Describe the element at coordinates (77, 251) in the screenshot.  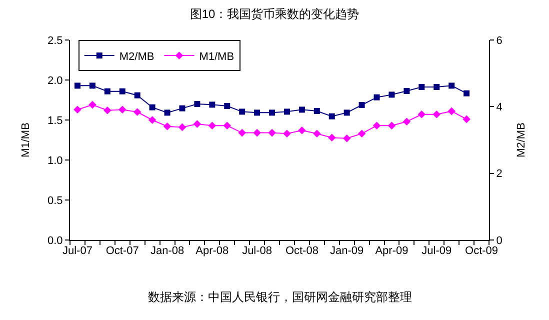
I see `x-tick-label: Jul-07` at that location.